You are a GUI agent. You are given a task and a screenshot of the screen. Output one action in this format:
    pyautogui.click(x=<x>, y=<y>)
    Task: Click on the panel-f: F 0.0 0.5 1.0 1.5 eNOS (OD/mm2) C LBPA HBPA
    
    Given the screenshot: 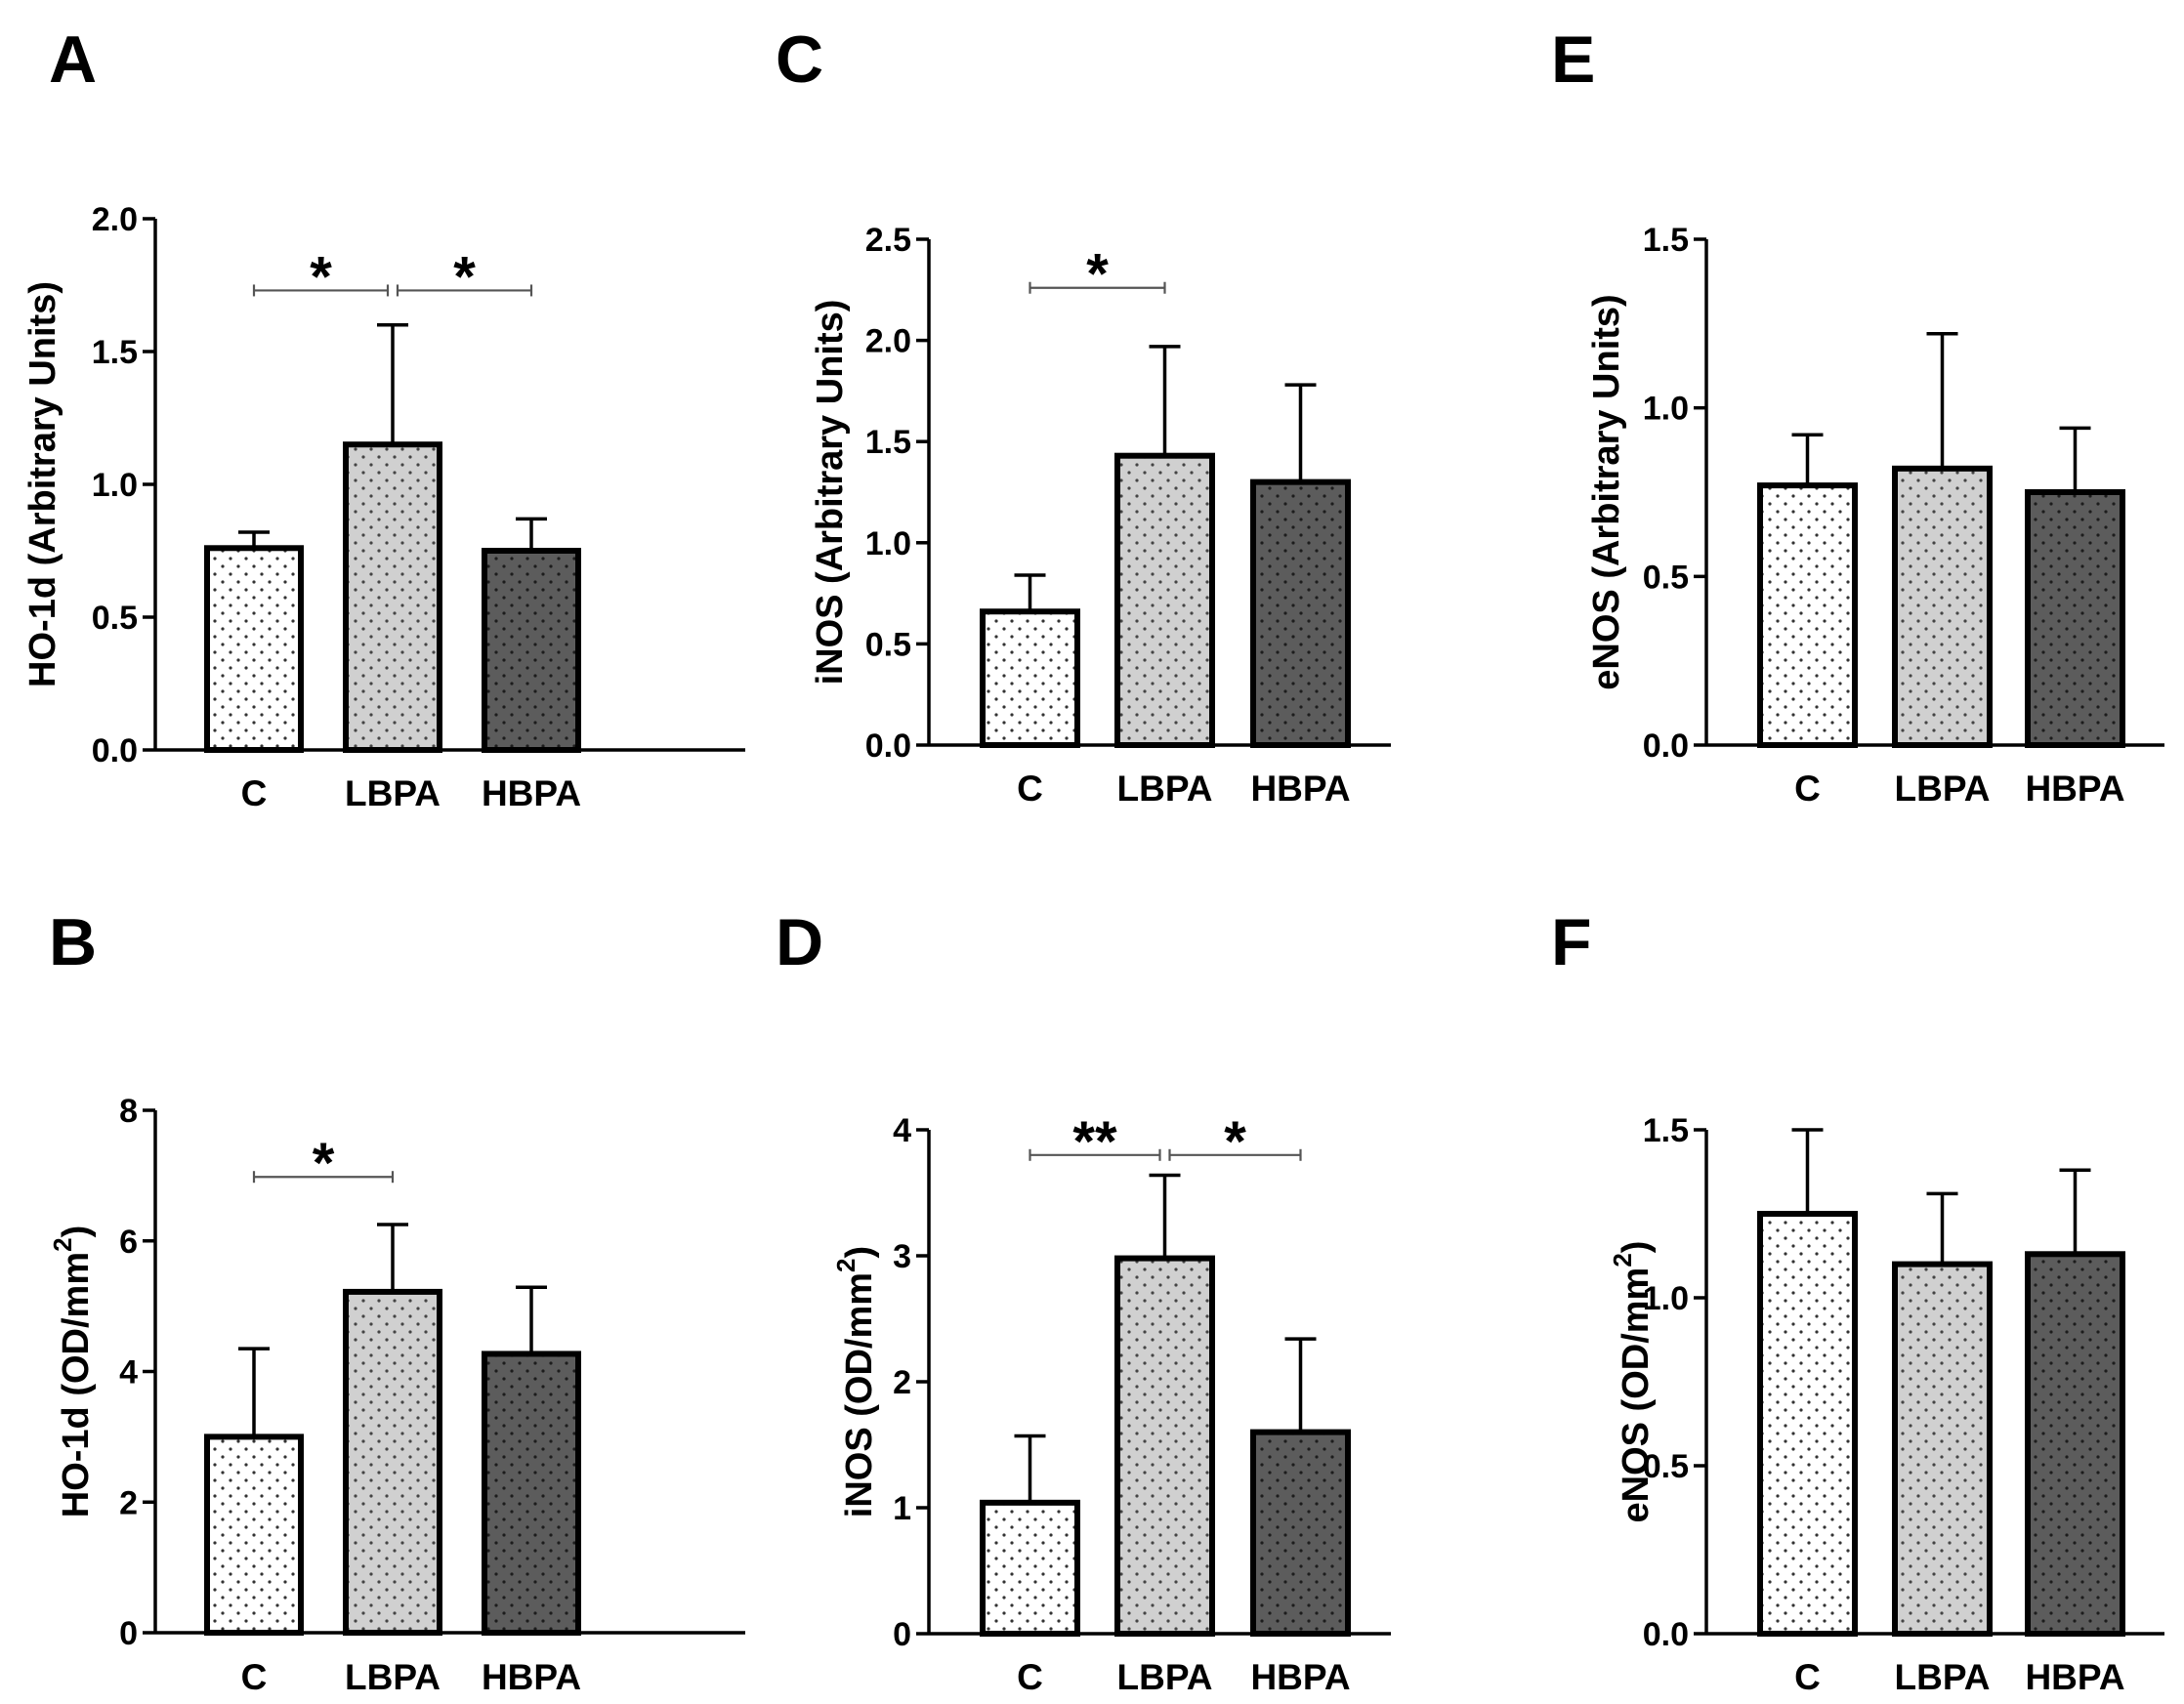 What is the action you would take?
    pyautogui.click(x=1857, y=1301)
    